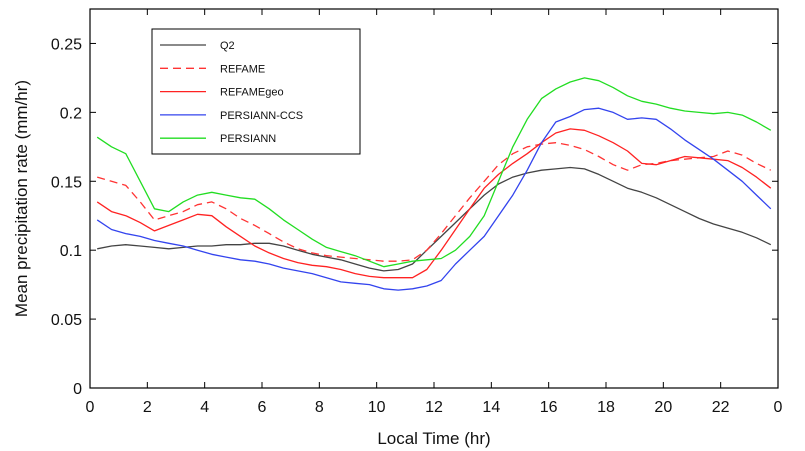 The width and height of the screenshot is (805, 451). What do you see at coordinates (147, 407) in the screenshot?
I see `x-tick-label: 2` at bounding box center [147, 407].